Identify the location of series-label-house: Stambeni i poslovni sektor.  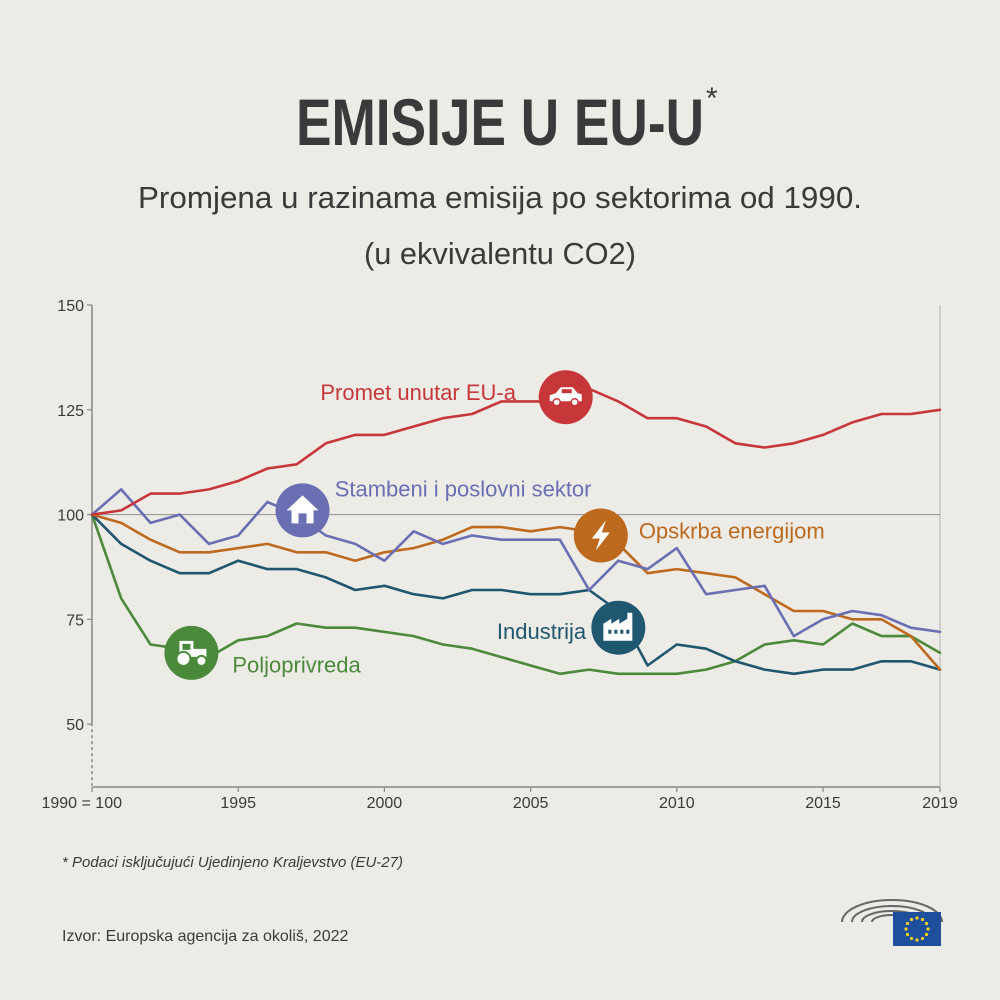
(463, 488).